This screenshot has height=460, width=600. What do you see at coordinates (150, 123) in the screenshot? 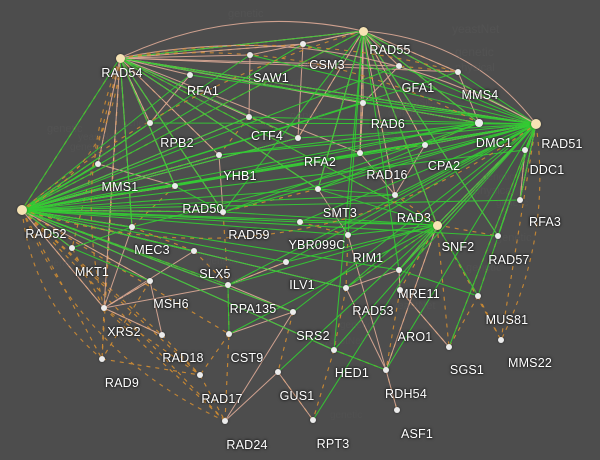
I see `graph-node-rpb2` at bounding box center [150, 123].